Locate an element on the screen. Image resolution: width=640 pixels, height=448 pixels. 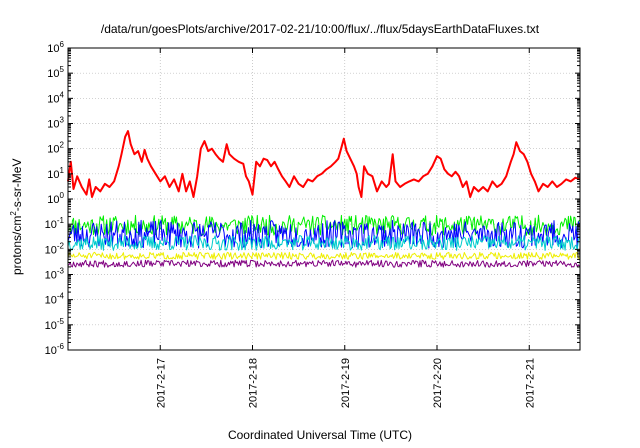
y-axis-label: protons/cm2-s-sr-MeV is located at coordinates (16, 216).